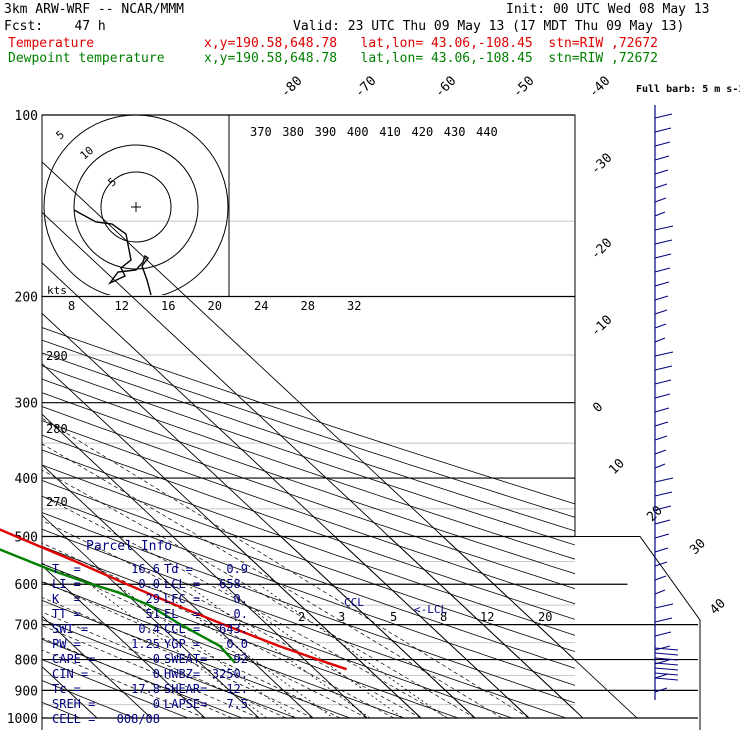 This screenshot has width=740, height=740. I want to click on hodograph-speed-tick: 28, so click(308, 306).